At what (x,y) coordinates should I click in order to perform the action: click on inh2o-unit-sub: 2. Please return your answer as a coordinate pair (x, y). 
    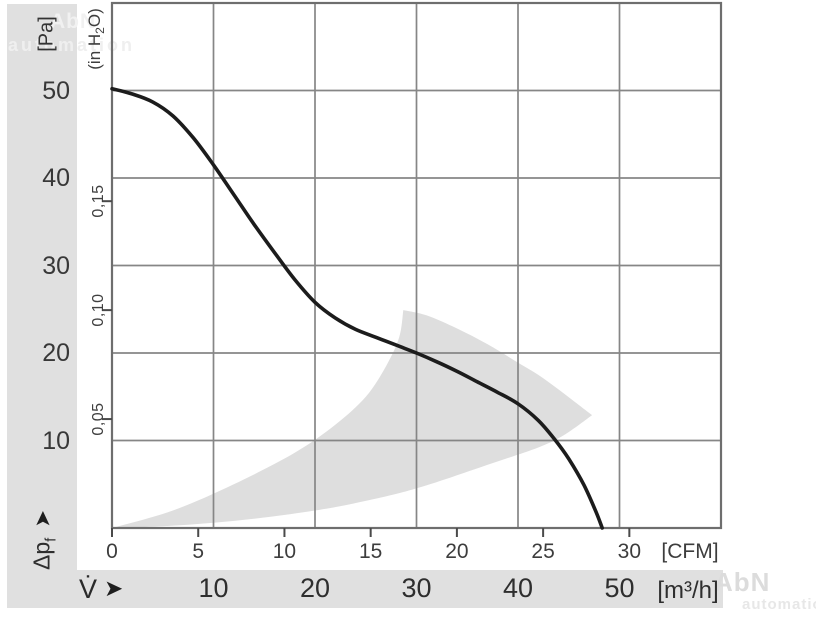
    Looking at the image, I should click on (100, 30).